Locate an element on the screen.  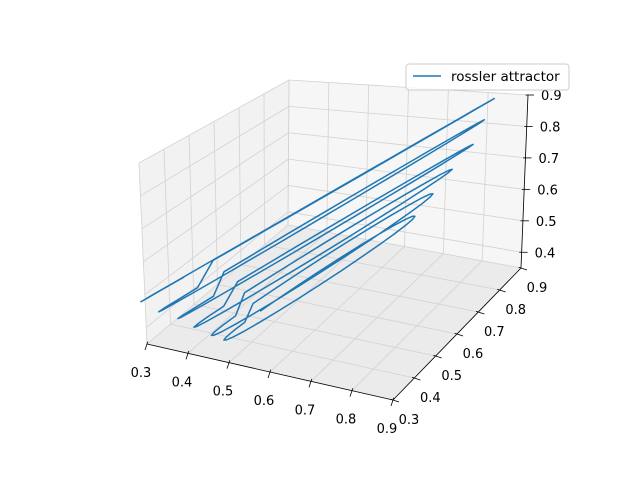
y-tick-label: 0.8 is located at coordinates (515, 310).